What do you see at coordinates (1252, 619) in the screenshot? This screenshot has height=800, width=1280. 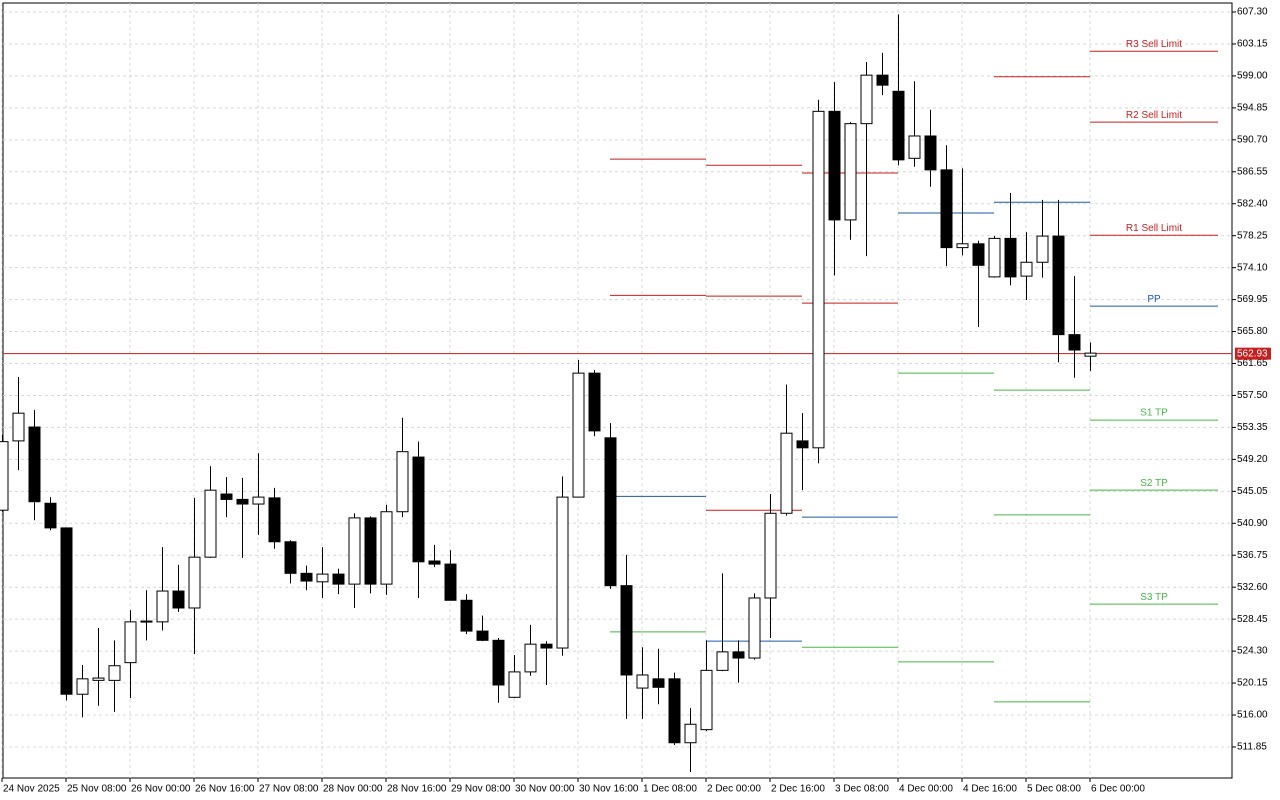 I see `y-tick-label: 528.45` at bounding box center [1252, 619].